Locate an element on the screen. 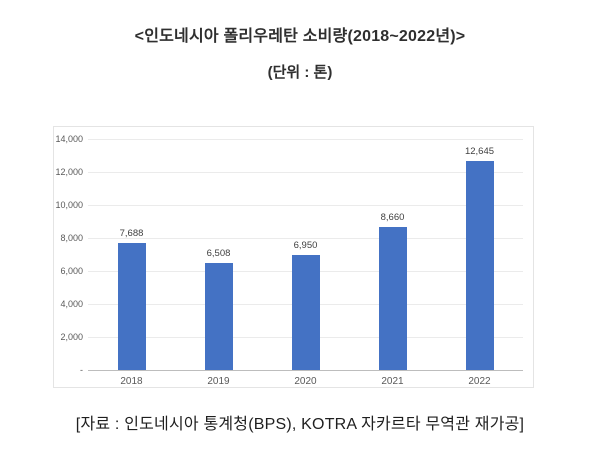 Image resolution: width=600 pixels, height=456 pixels. x-tick-label: 2019 is located at coordinates (218, 381).